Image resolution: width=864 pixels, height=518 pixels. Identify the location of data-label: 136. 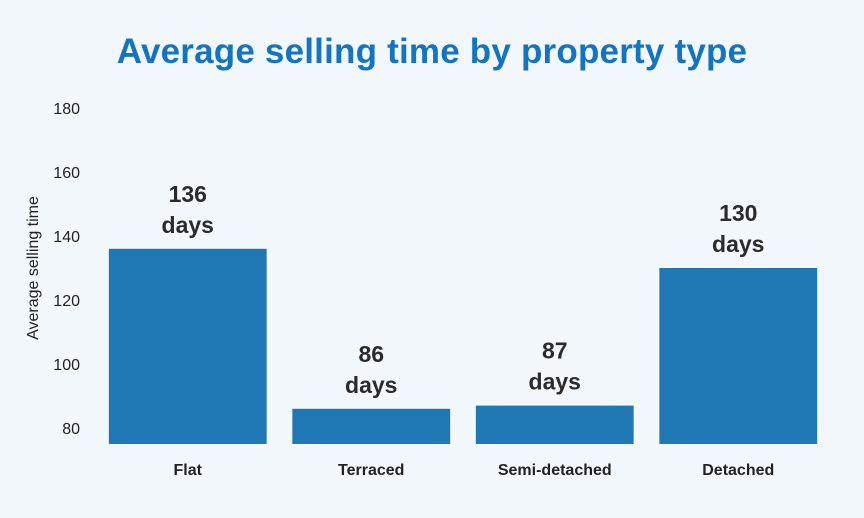
(188, 194).